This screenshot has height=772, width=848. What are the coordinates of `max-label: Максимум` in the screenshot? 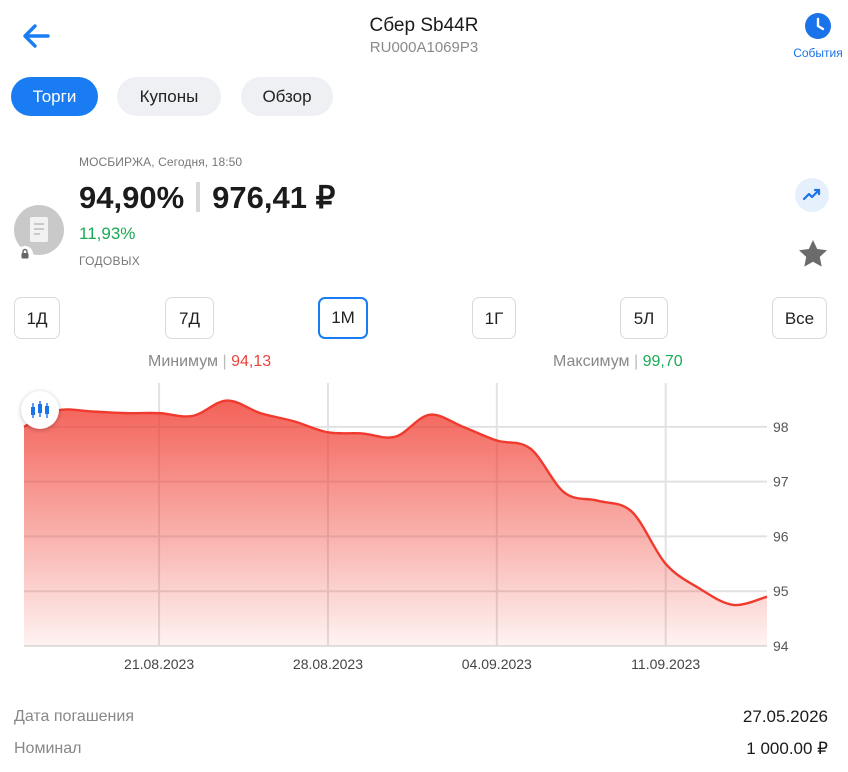 It's located at (591, 361).